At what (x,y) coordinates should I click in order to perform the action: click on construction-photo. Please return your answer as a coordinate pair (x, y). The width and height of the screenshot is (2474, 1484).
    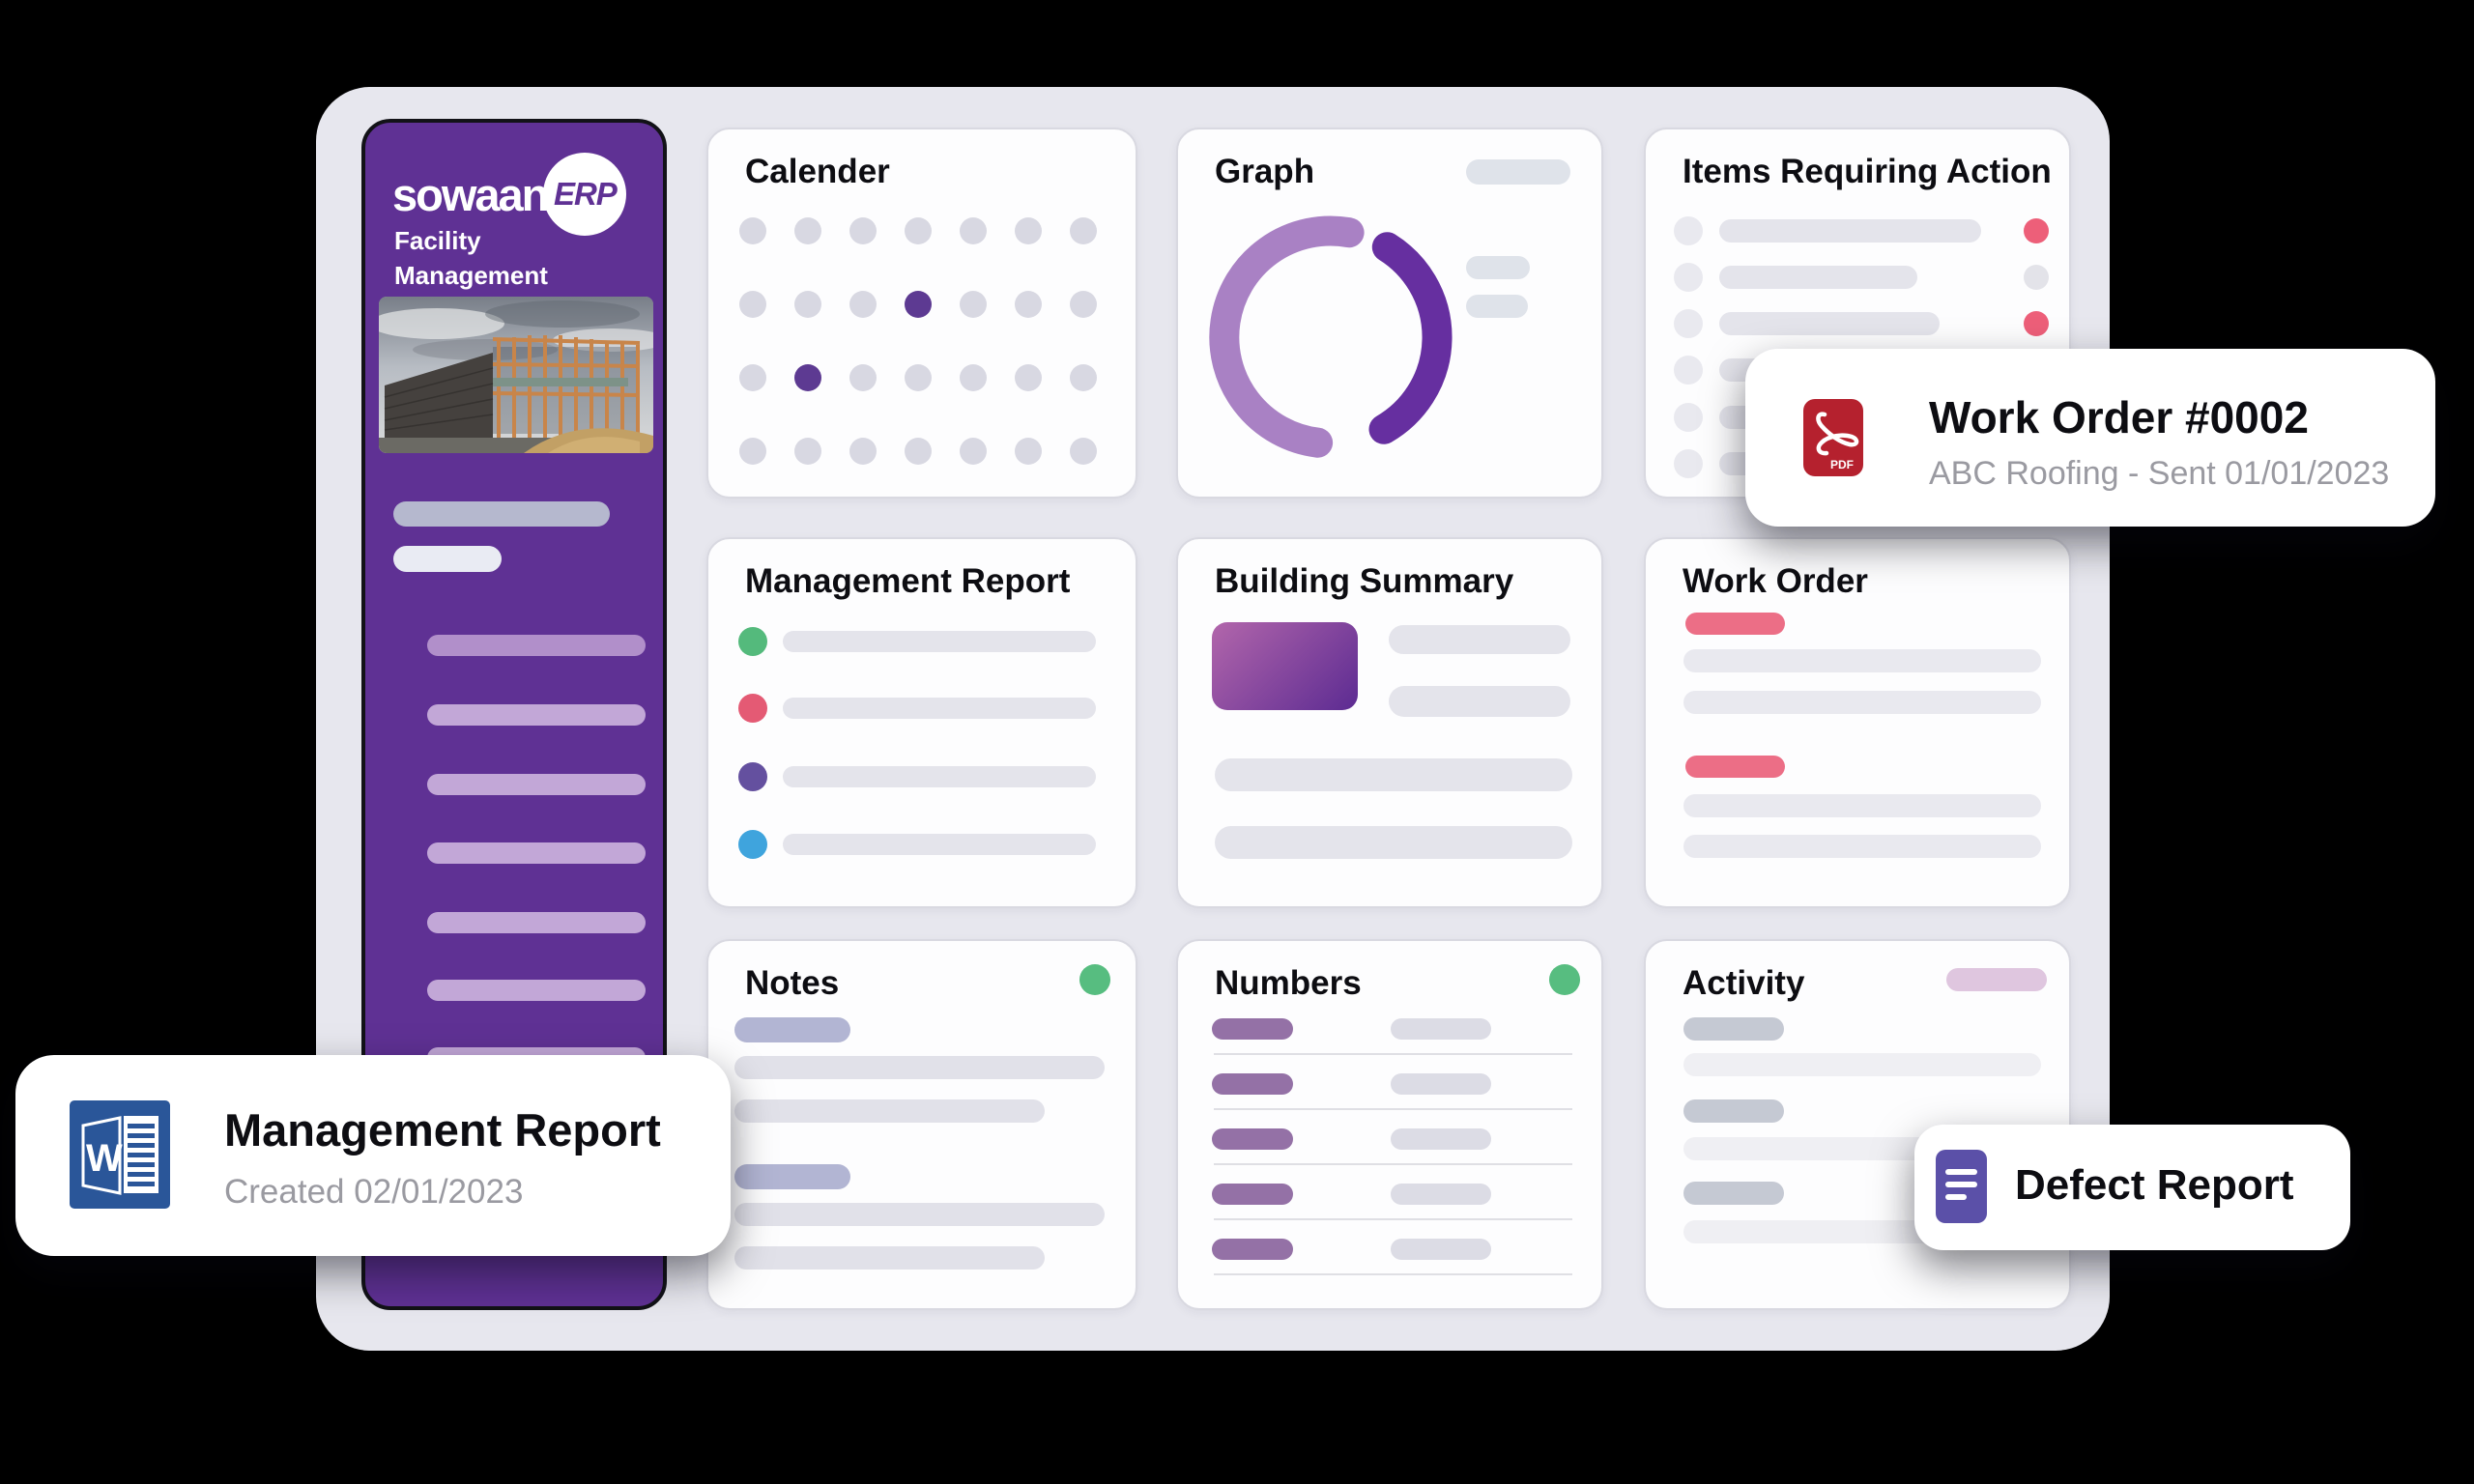
    Looking at the image, I should click on (516, 375).